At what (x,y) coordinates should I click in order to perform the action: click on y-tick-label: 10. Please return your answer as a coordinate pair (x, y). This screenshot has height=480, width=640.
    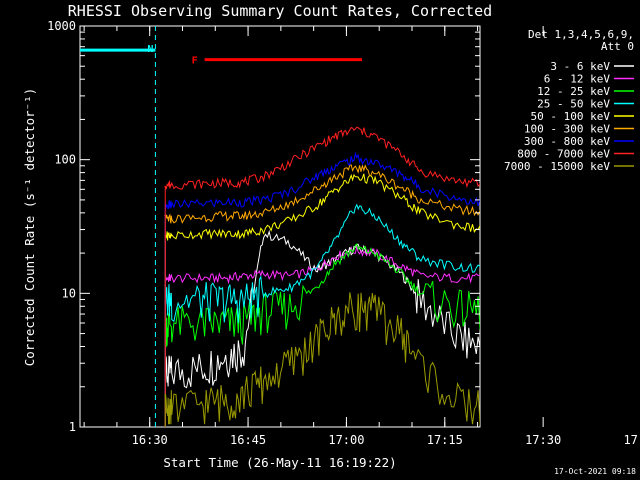
    Looking at the image, I should click on (69, 293).